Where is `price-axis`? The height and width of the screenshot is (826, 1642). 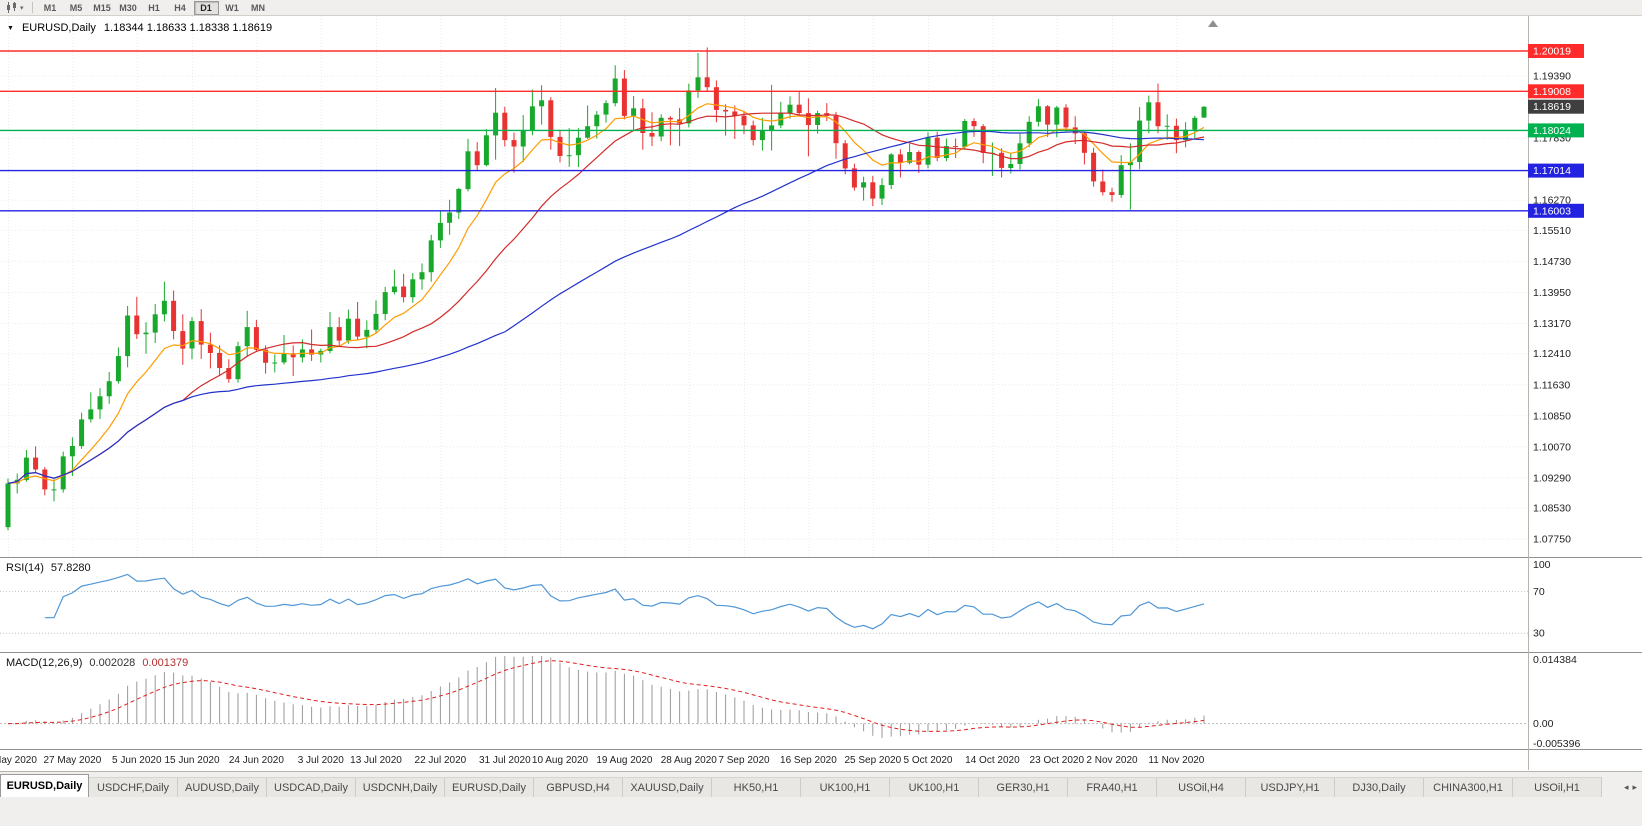
price-axis is located at coordinates (1585, 385).